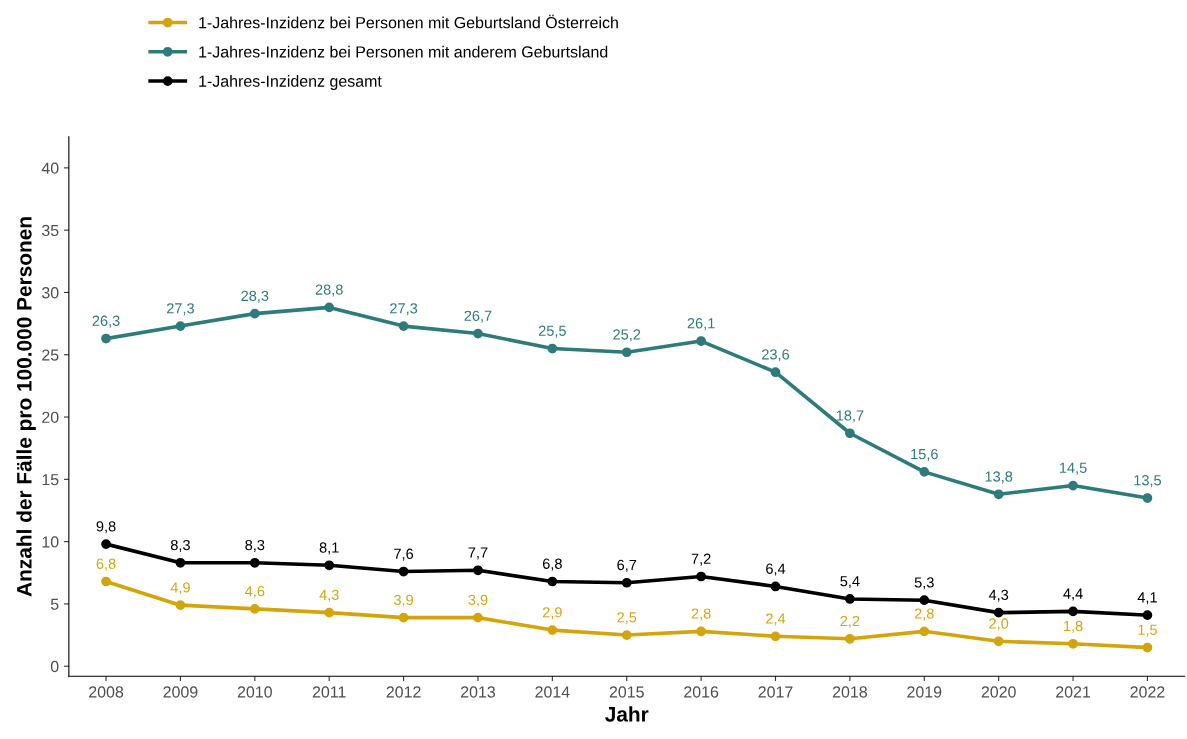  What do you see at coordinates (478, 553) in the screenshot?
I see `data-label: 7,7` at bounding box center [478, 553].